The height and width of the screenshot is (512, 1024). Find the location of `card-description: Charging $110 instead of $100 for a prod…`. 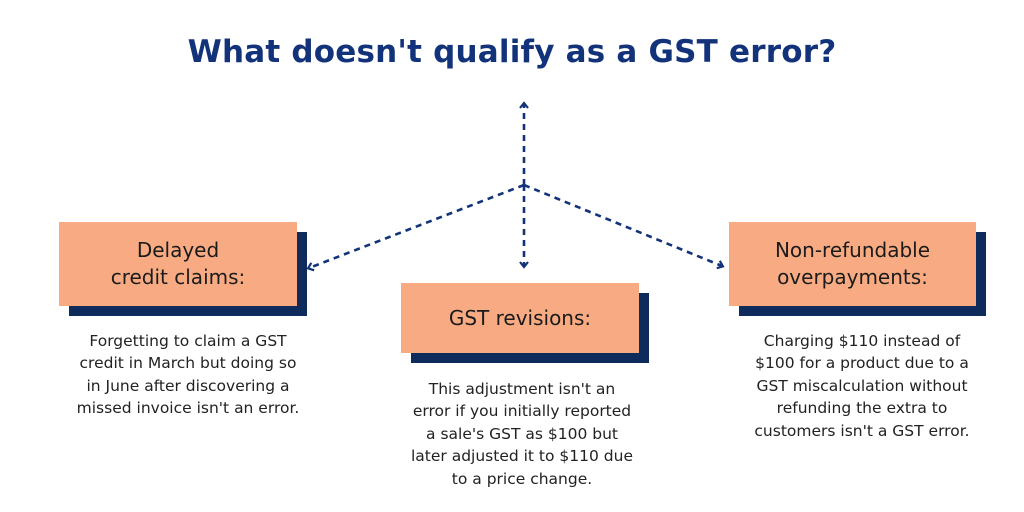

card-description: Charging $110 instead of $100 for a prod… is located at coordinates (862, 386).